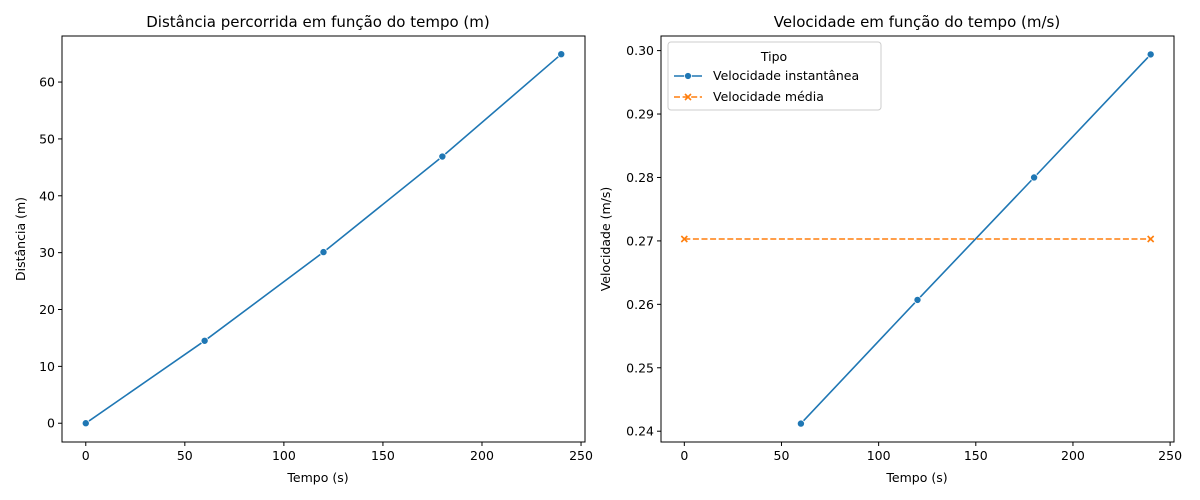 The width and height of the screenshot is (1200, 500). Describe the element at coordinates (47, 309) in the screenshot. I see `y-tick-label: 20` at that location.